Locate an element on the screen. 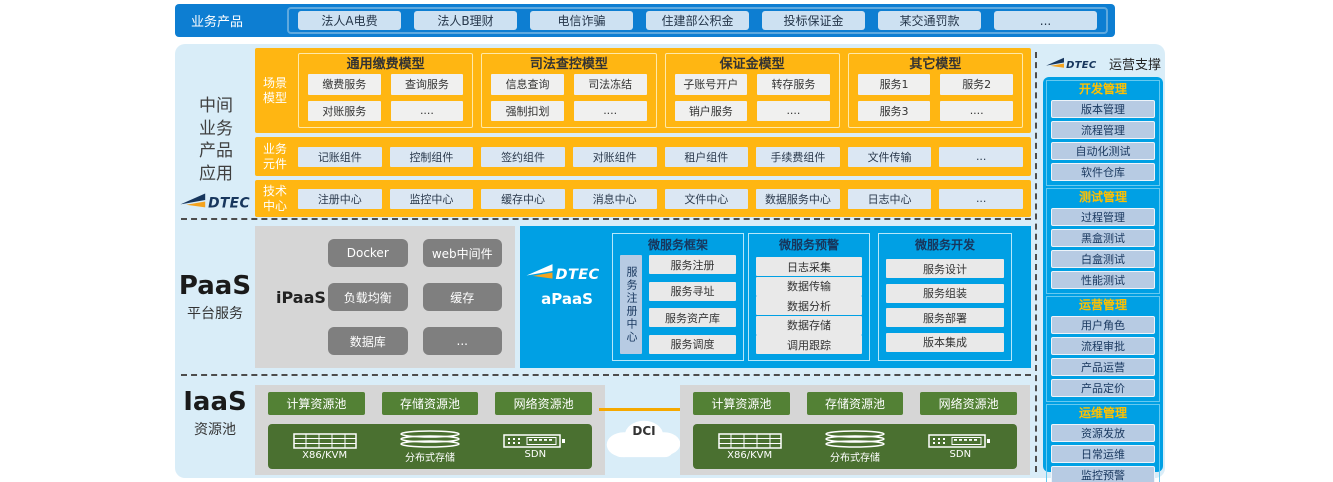 The height and width of the screenshot is (482, 1333). device-box: X86/KVM 分布式存储 is located at coordinates (430, 446).